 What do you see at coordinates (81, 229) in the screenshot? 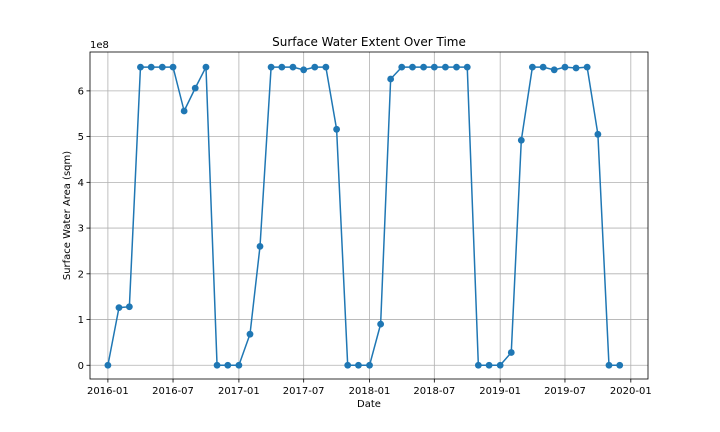
I see `y-tick-label: 3` at bounding box center [81, 229].